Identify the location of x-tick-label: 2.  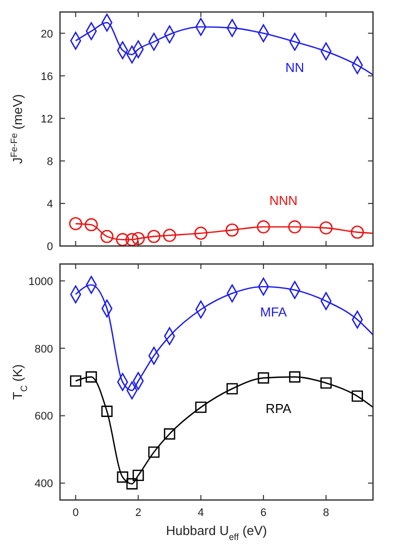
(138, 513).